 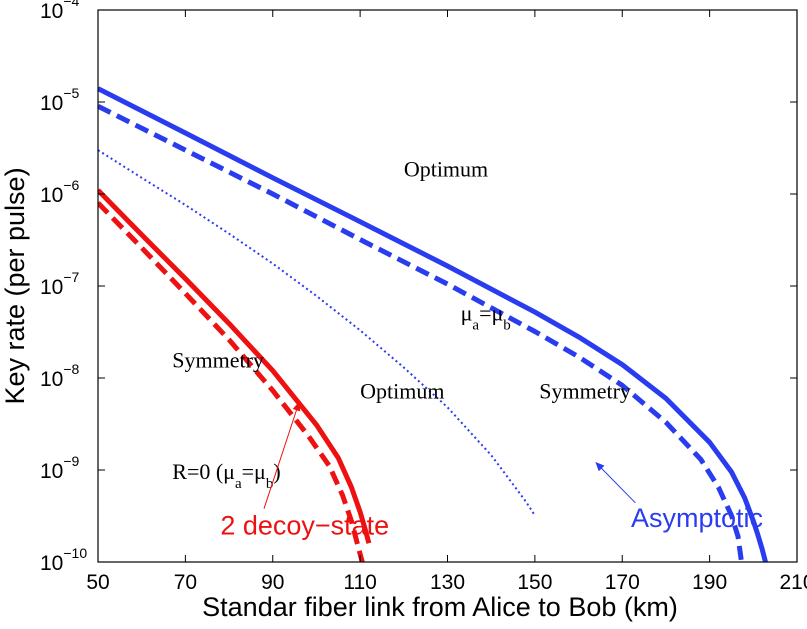 What do you see at coordinates (97, 582) in the screenshot?
I see `x-tick-label: 50` at bounding box center [97, 582].